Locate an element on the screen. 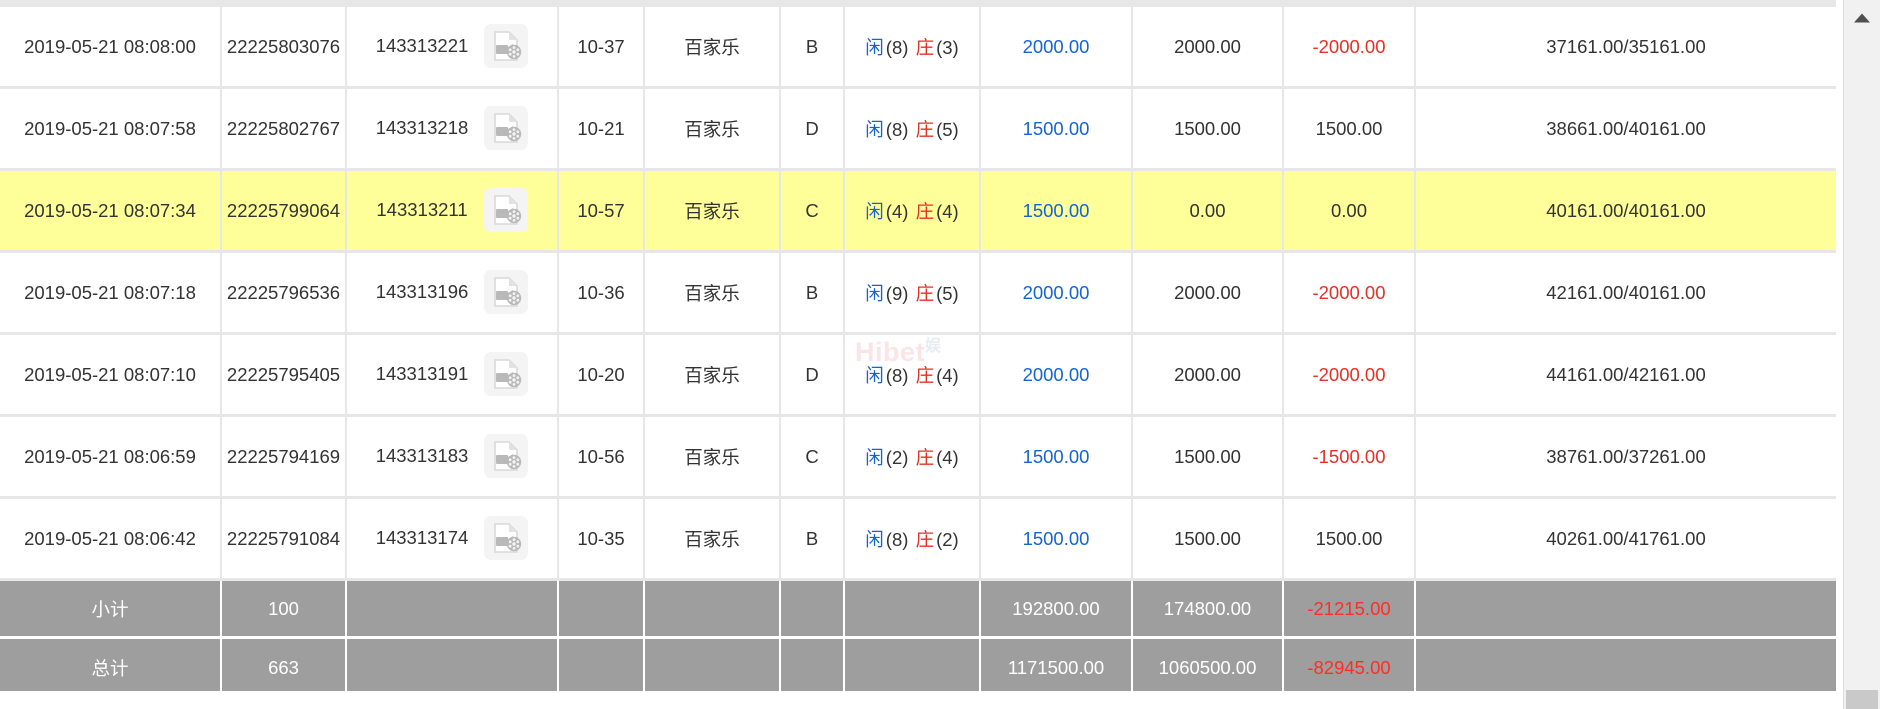 The width and height of the screenshot is (1880, 709). order-number: 22225799064 is located at coordinates (283, 210).